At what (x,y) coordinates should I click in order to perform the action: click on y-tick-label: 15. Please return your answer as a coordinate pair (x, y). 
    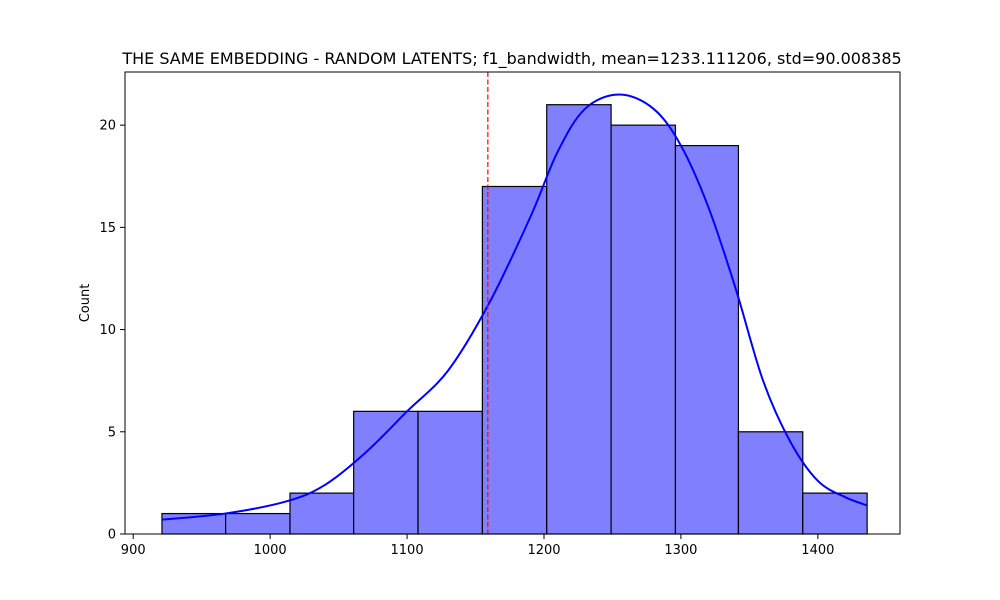
    Looking at the image, I should click on (107, 228).